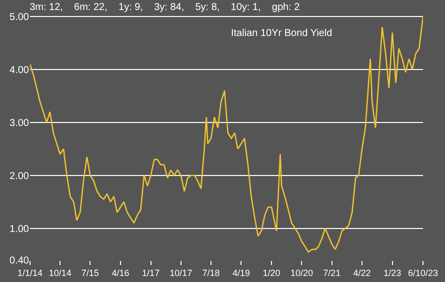 This screenshot has height=282, width=445. I want to click on x-tick-label: 10/14, so click(60, 273).